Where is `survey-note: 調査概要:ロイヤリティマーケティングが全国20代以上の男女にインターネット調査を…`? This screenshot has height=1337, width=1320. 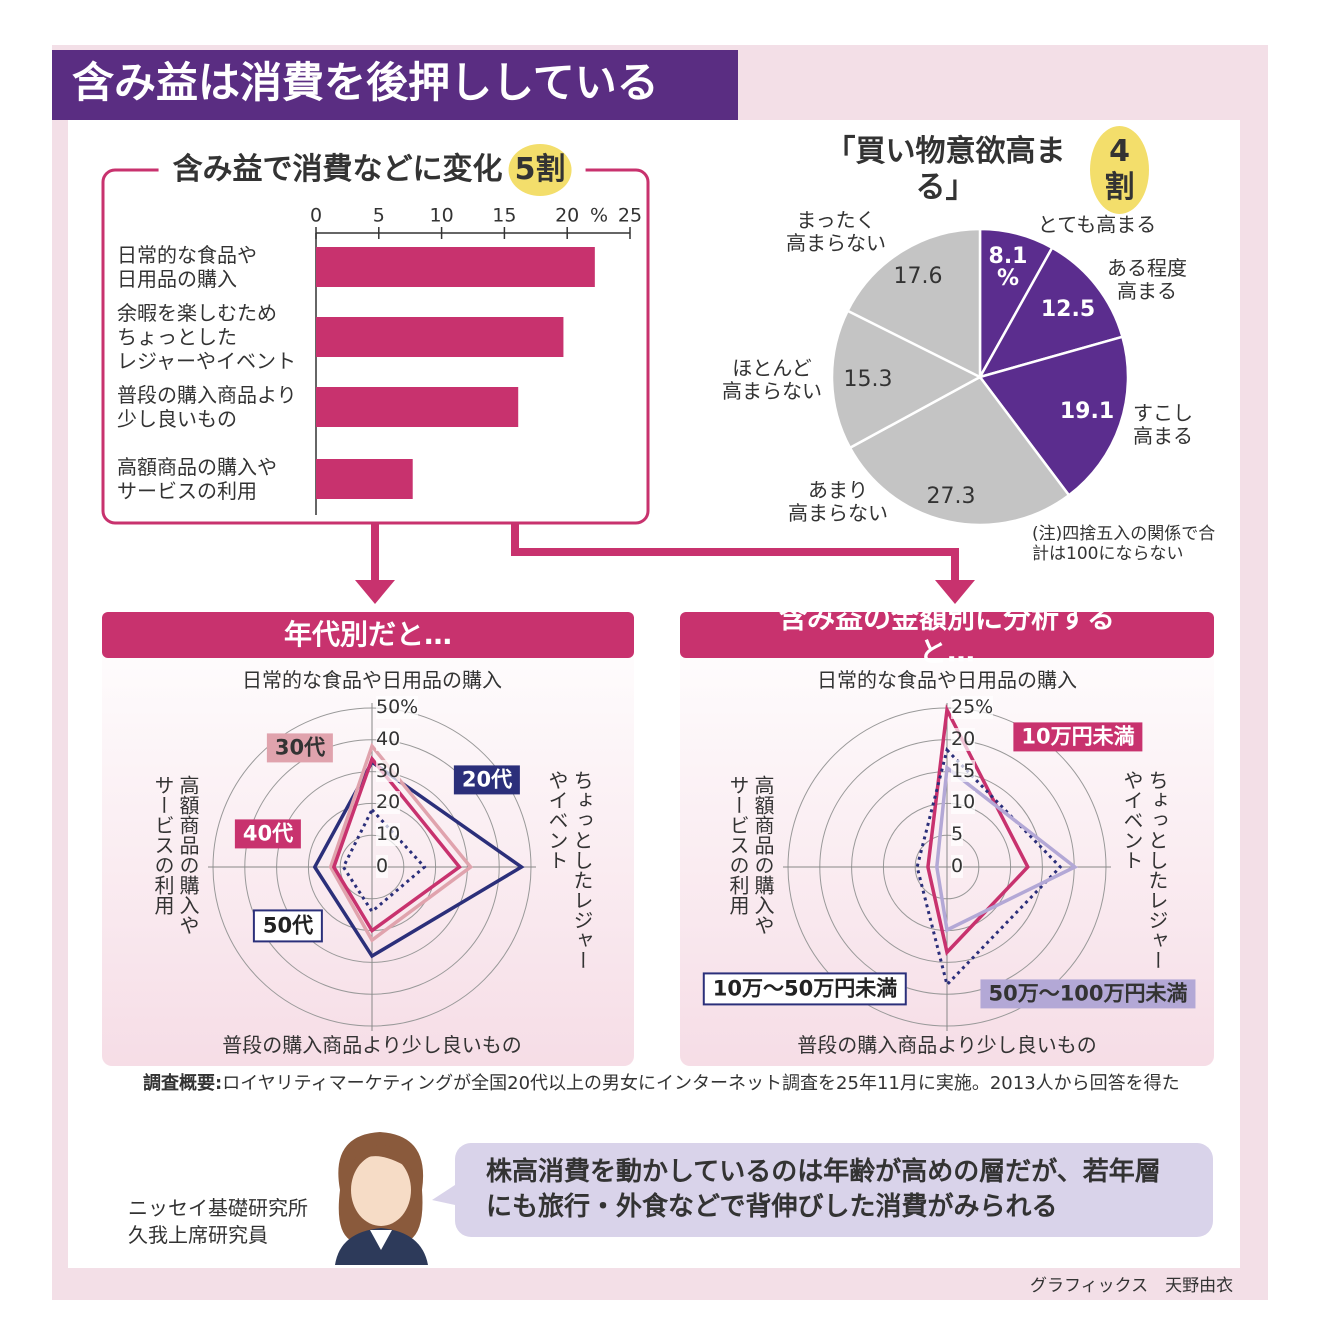
survey-note: 調査概要:ロイヤリティマーケティングが全国20代以上の男女にインターネット調査を… is located at coordinates (661, 1084).